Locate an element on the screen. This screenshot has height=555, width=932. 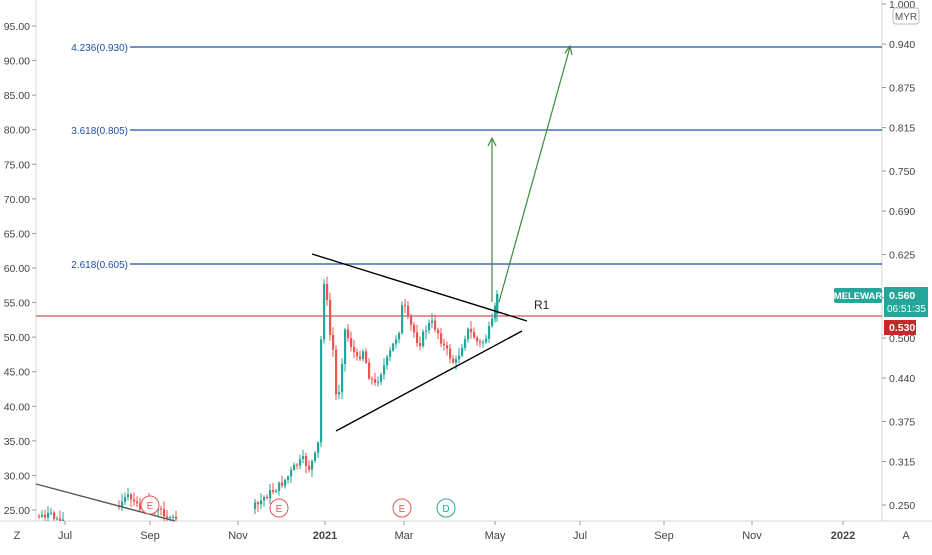
left-axis-tick-label: 70.00 is located at coordinates (17, 200).